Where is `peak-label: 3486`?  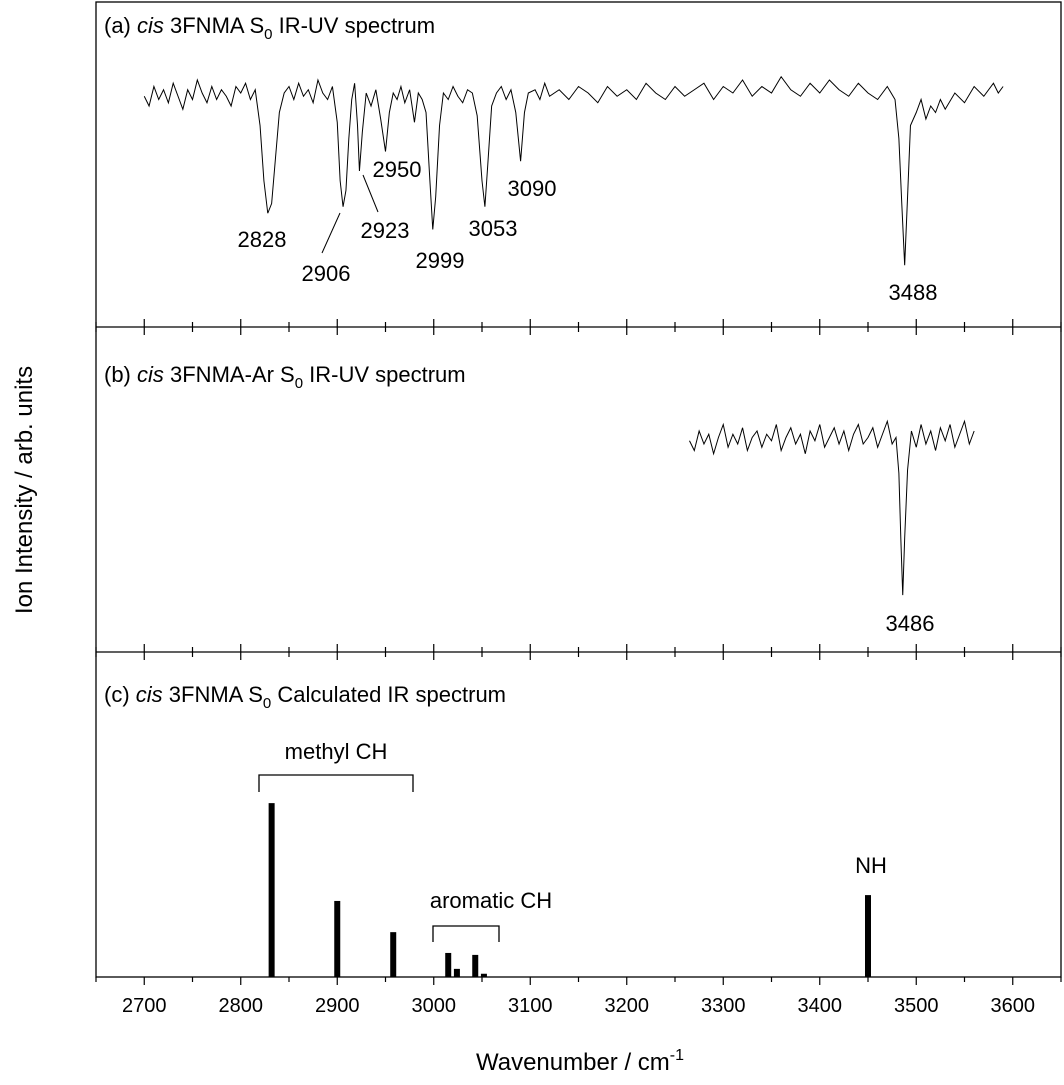 peak-label: 3486 is located at coordinates (910, 623).